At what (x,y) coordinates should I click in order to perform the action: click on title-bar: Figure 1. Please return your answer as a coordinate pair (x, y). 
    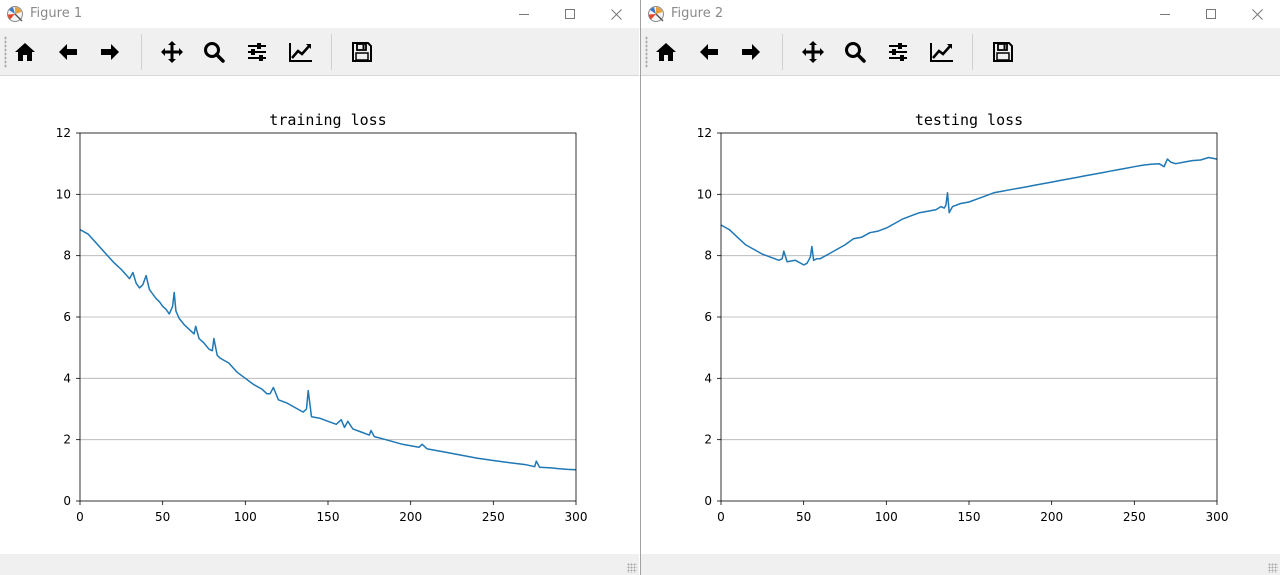
    Looking at the image, I should click on (319, 14).